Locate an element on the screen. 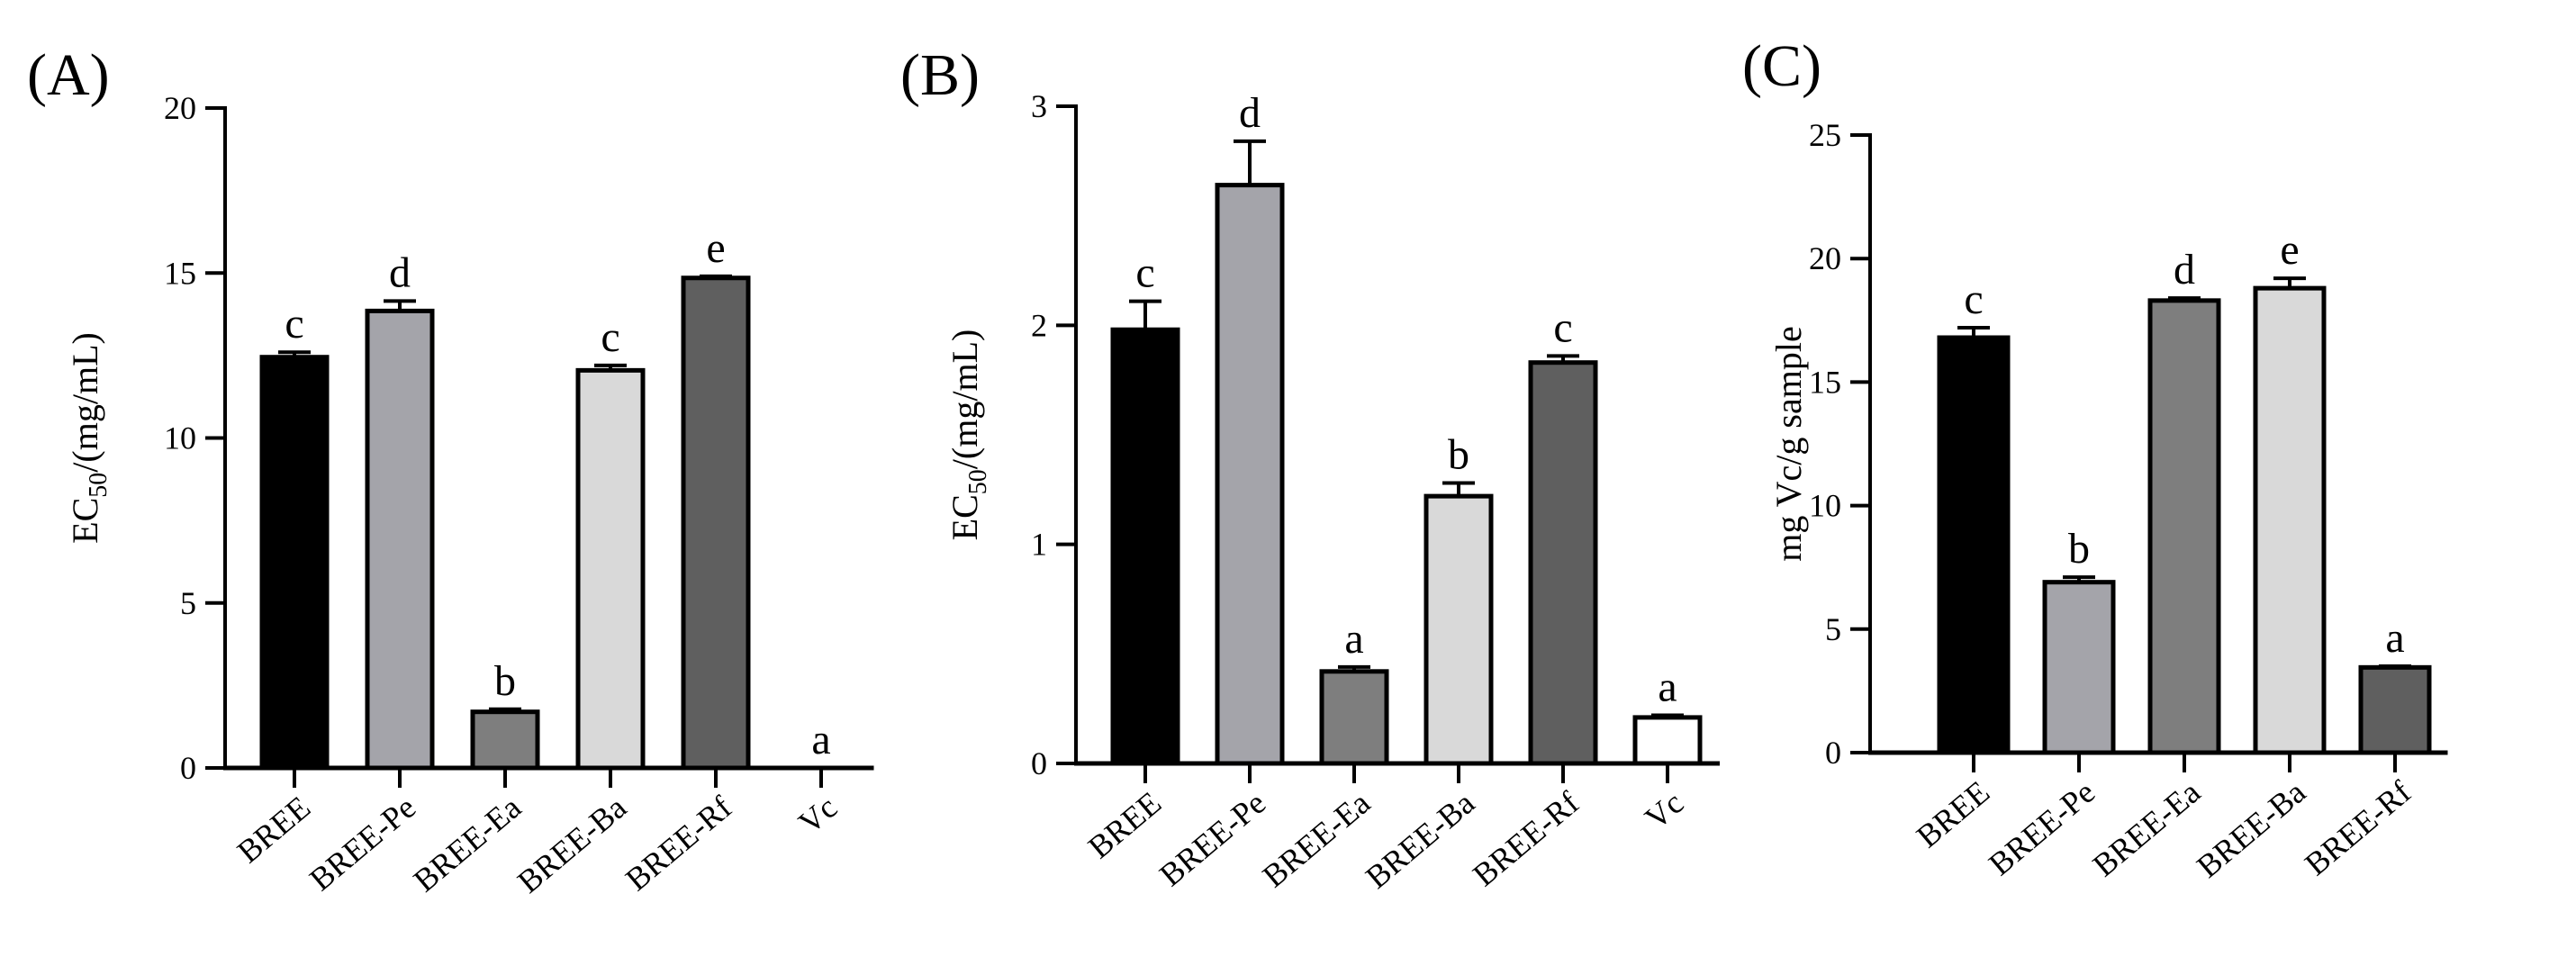 Image resolution: width=2576 pixels, height=966 pixels. y-axis-title: mg Vc/g sample is located at coordinates (1788, 443).